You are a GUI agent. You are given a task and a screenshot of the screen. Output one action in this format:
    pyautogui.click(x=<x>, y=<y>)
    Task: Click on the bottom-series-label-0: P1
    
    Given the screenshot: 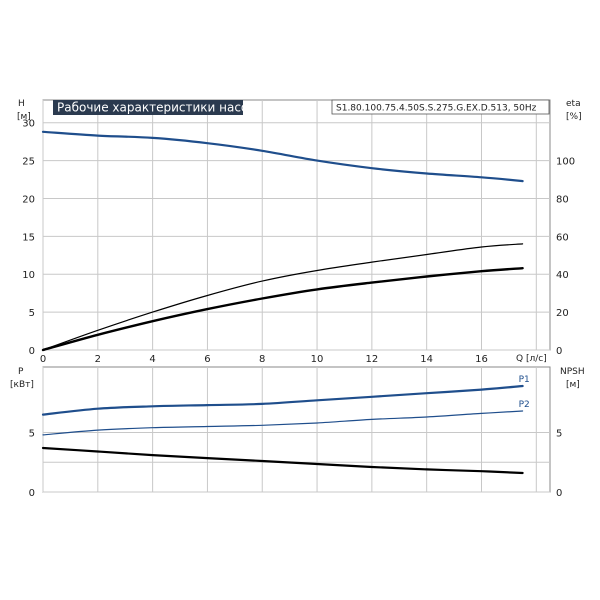 What is the action you would take?
    pyautogui.click(x=524, y=380)
    